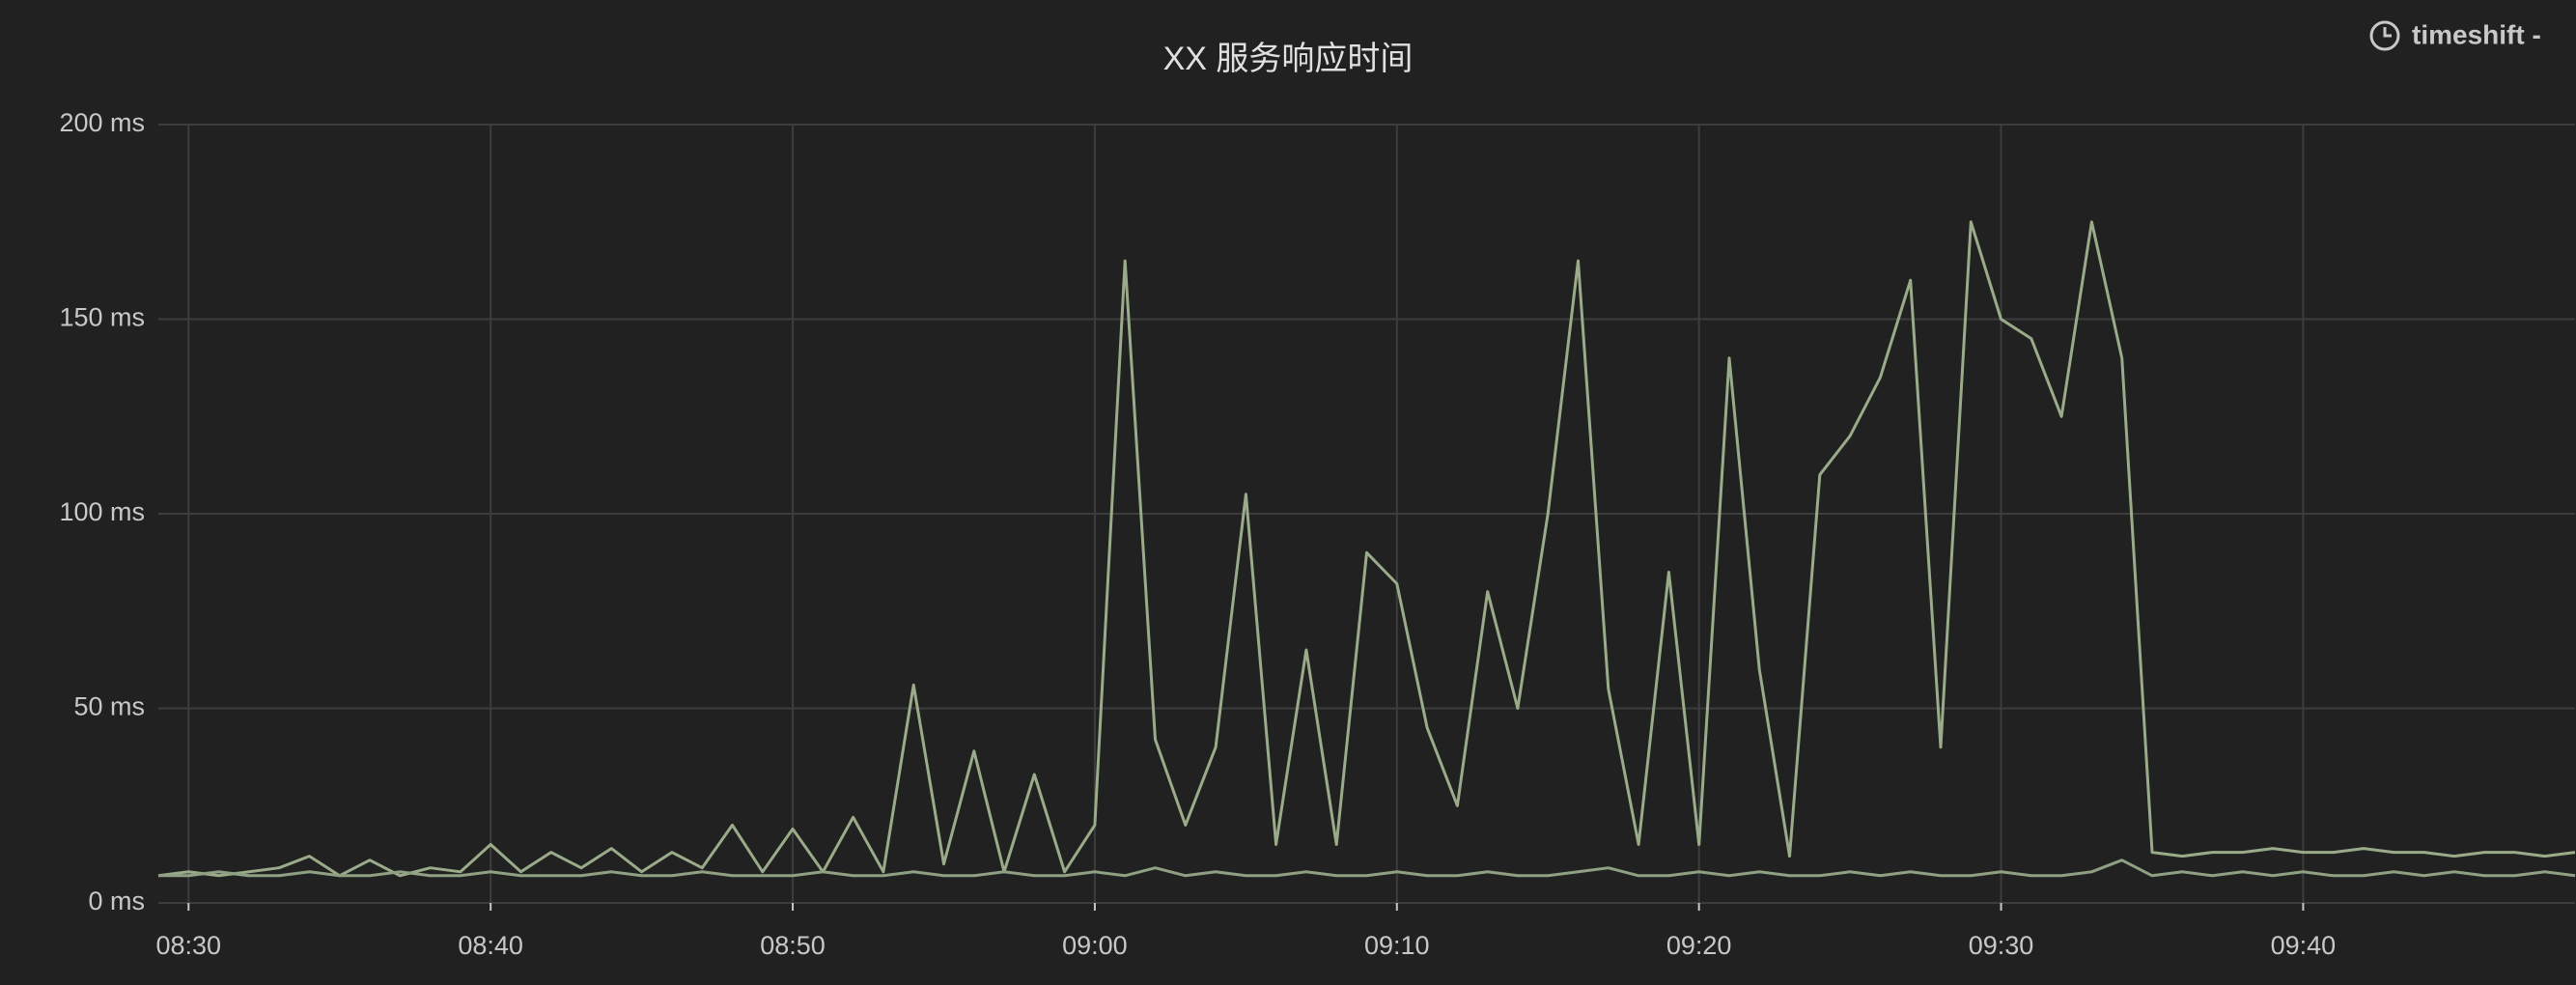  What do you see at coordinates (1095, 945) in the screenshot?
I see `x-tick-label: 09:00` at bounding box center [1095, 945].